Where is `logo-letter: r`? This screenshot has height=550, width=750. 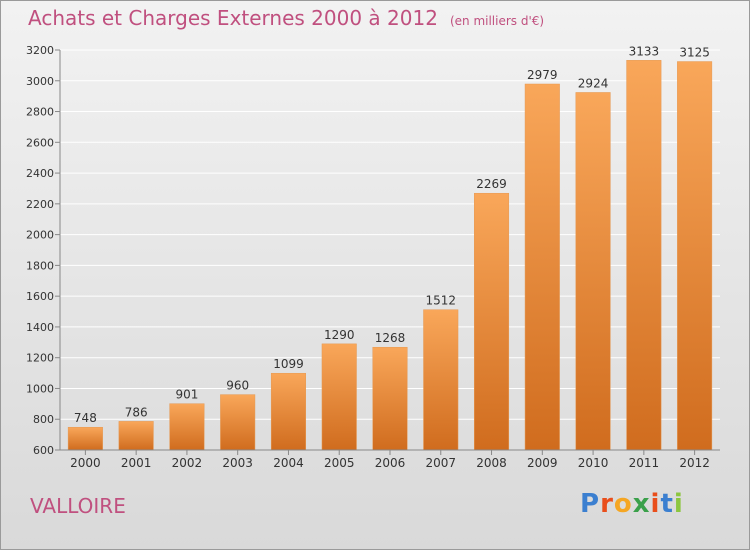
logo-letter: r is located at coordinates (607, 504).